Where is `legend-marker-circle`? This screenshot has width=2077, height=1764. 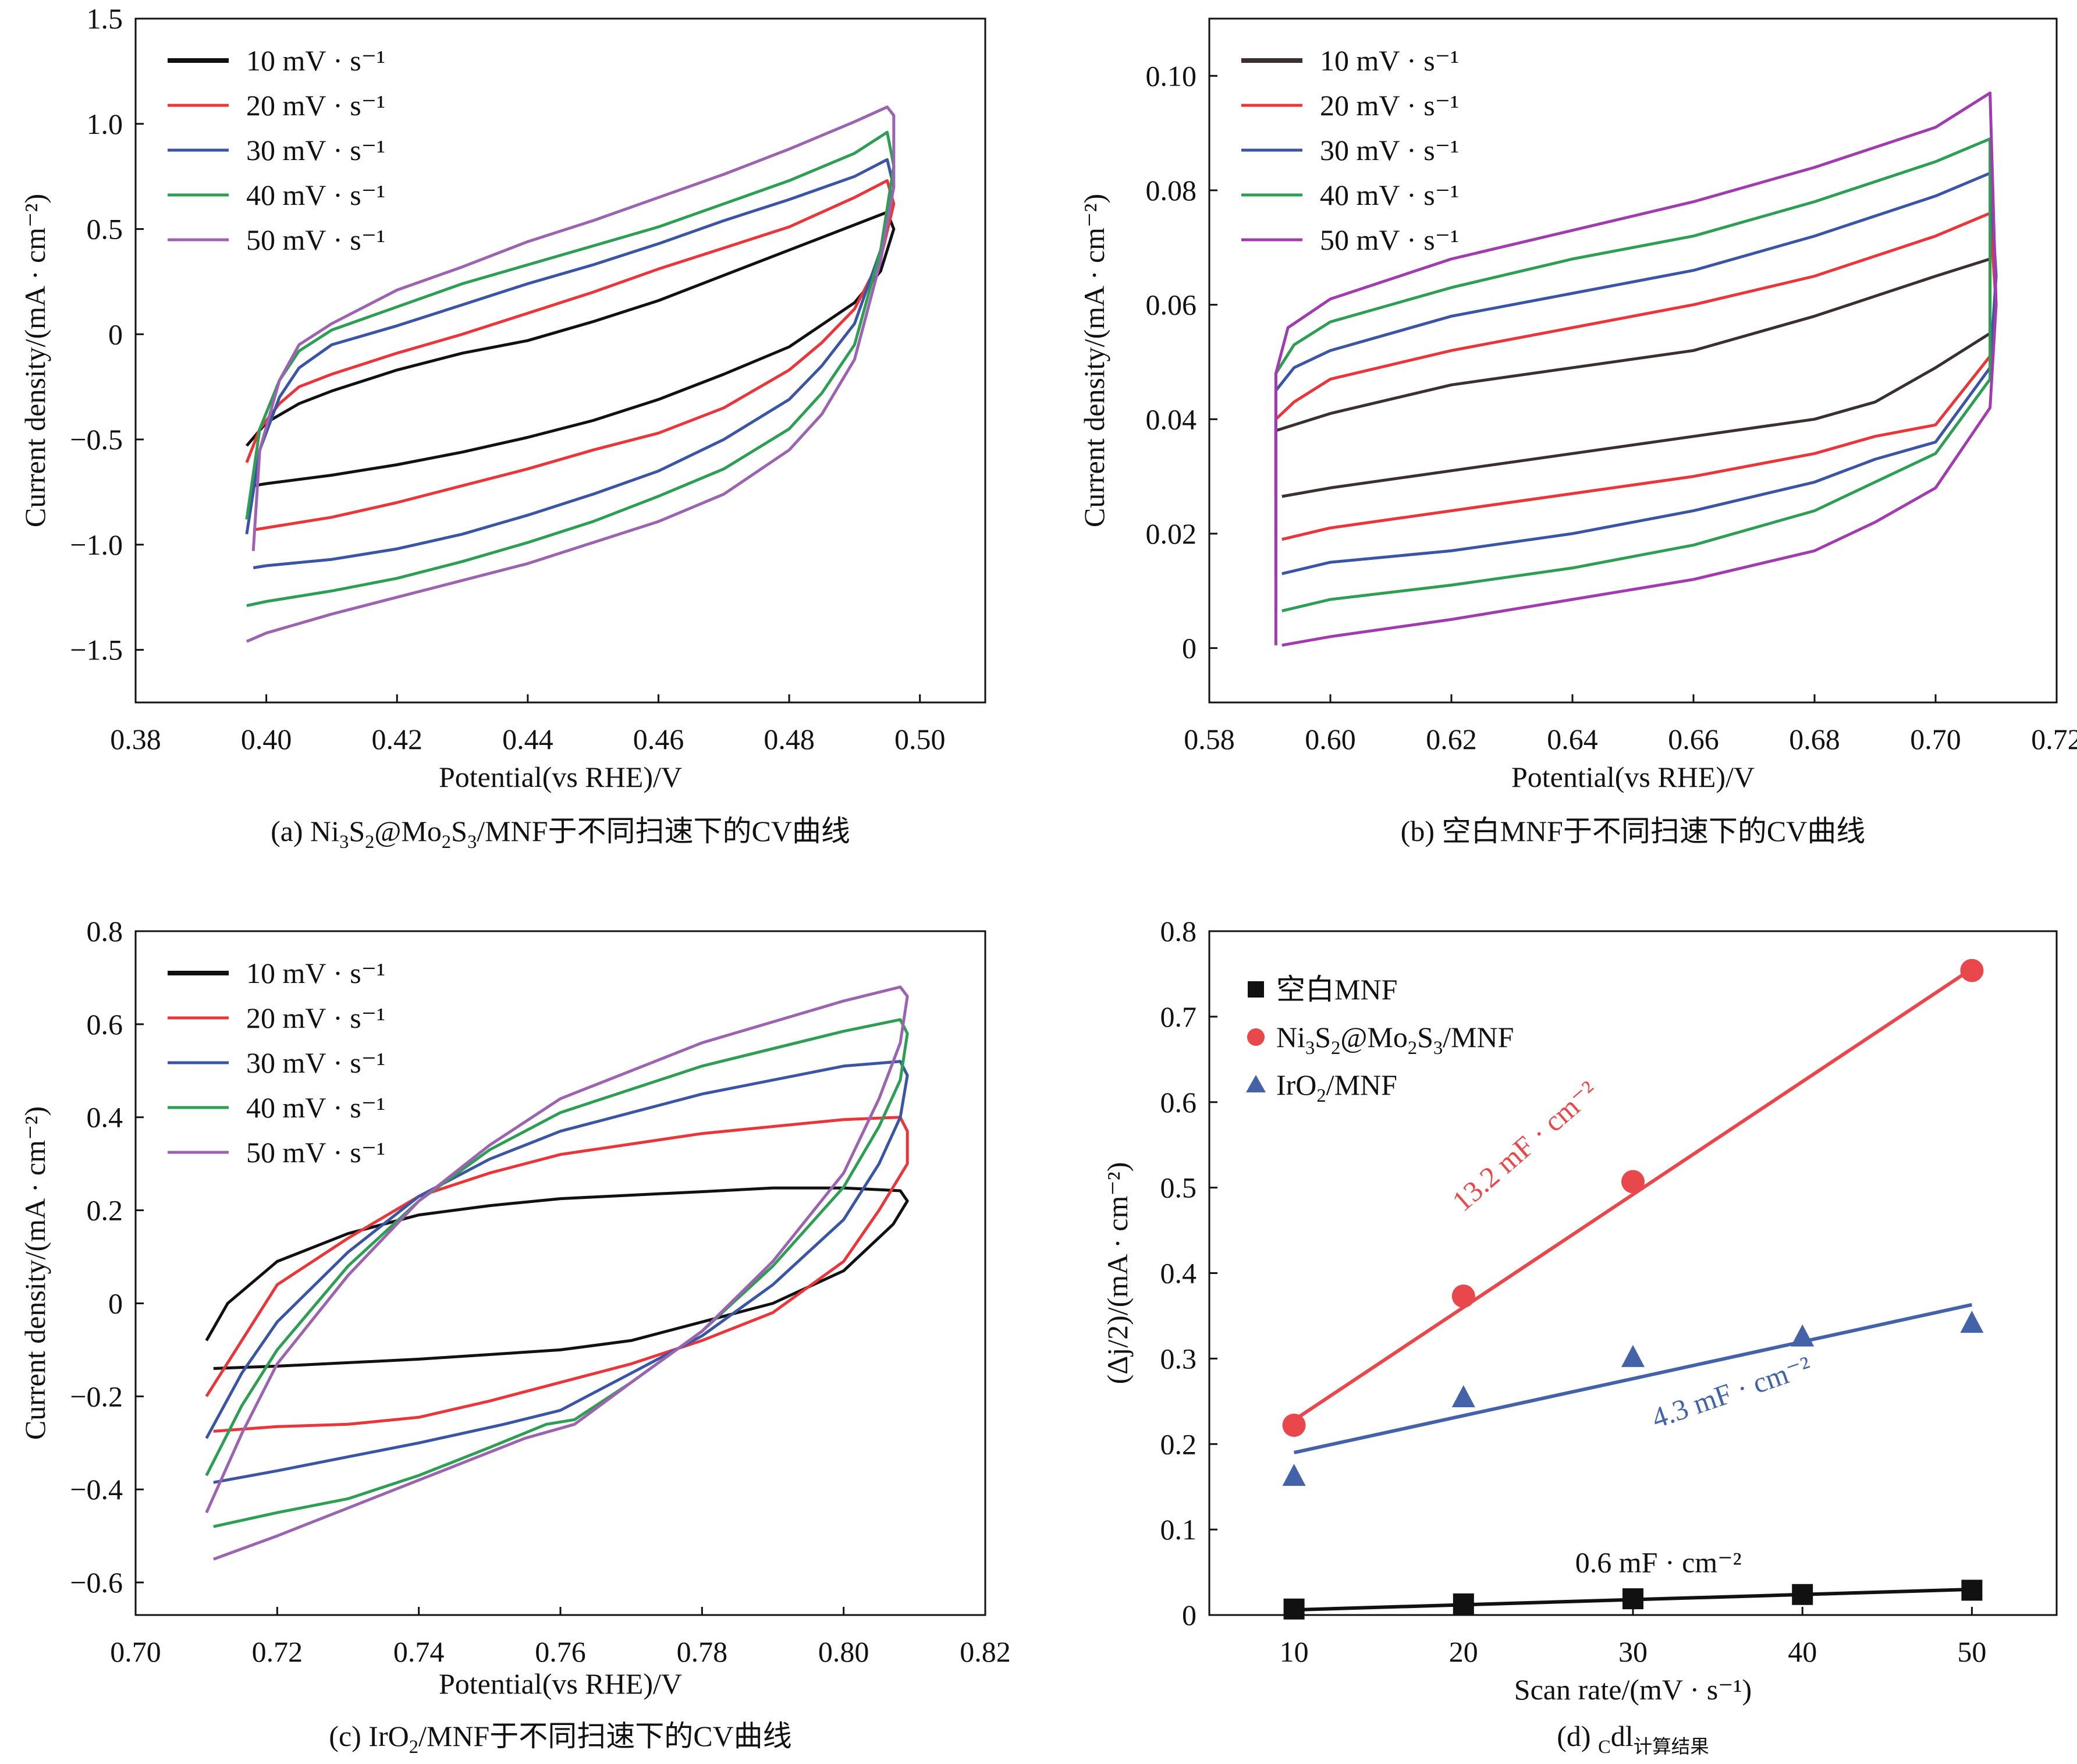
legend-marker-circle is located at coordinates (1256, 1037).